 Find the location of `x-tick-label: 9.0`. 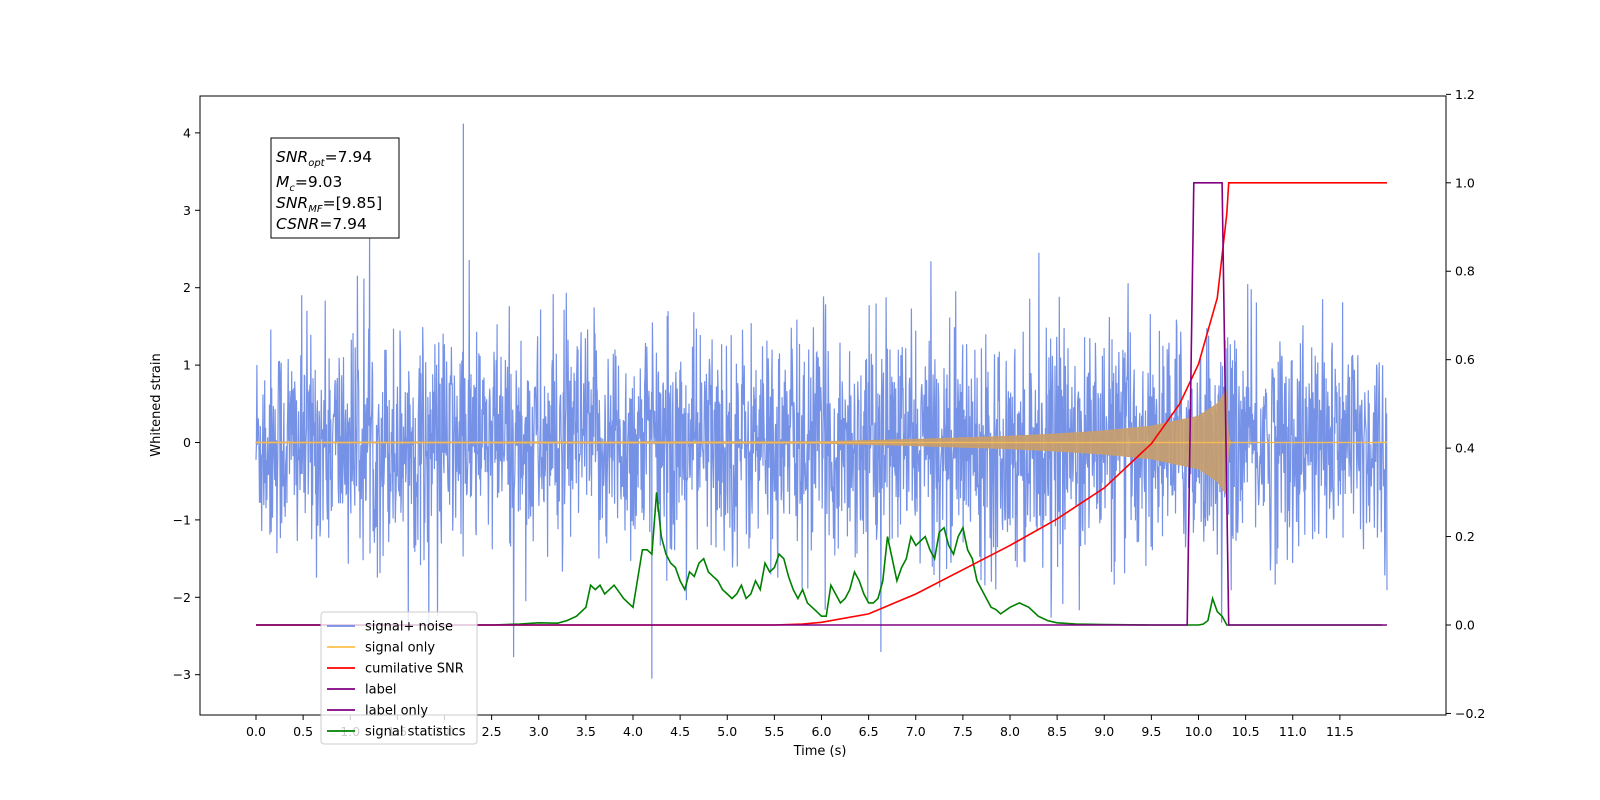

x-tick-label: 9.0 is located at coordinates (1104, 731).